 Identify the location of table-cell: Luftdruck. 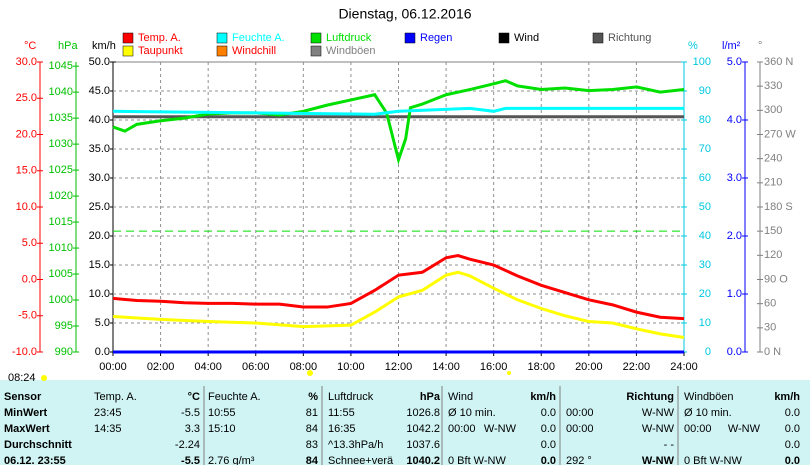
(351, 397).